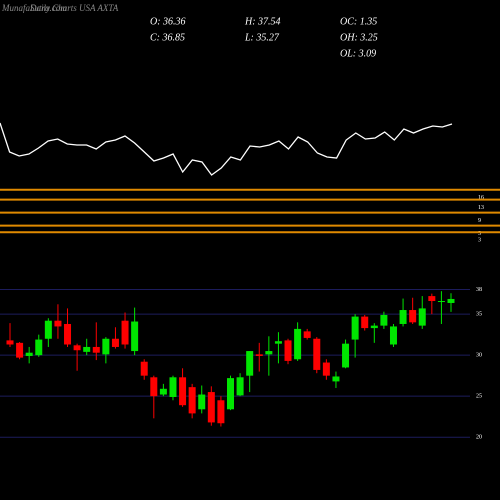 Image resolution: width=500 pixels, height=500 pixels. Describe the element at coordinates (167, 37) in the screenshot. I see `stat: C: 36.85` at that location.